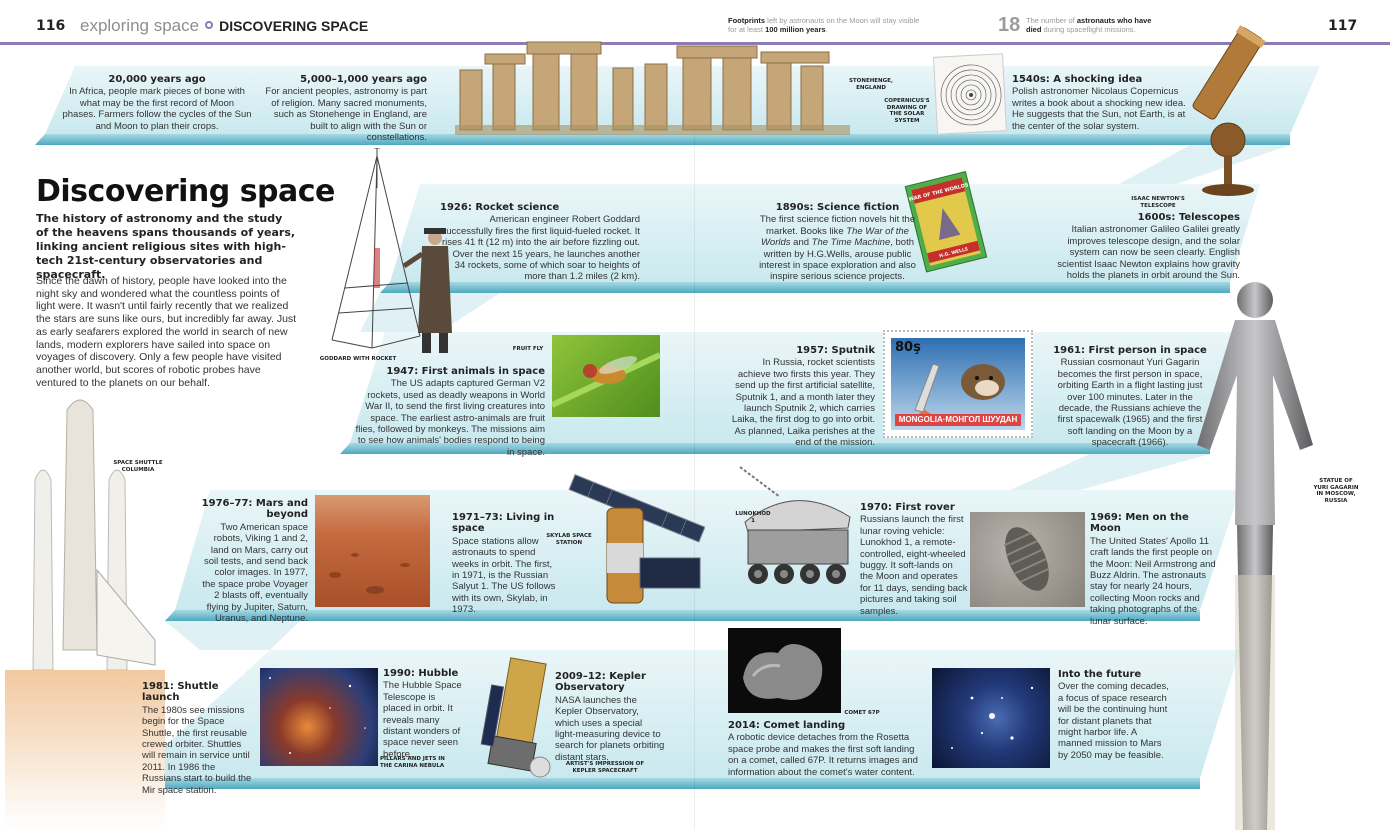 This screenshot has width=1390, height=830. Describe the element at coordinates (85, 614) in the screenshot. I see `space-shuttle-image` at that location.